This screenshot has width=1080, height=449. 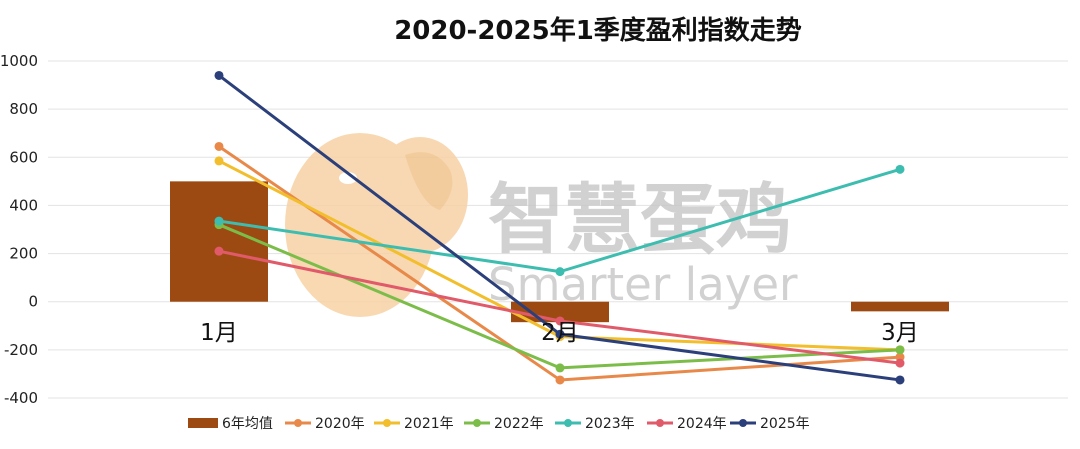 I want to click on chart-title: 2020-2025年1季度盈利指数走势, so click(x=598, y=31).